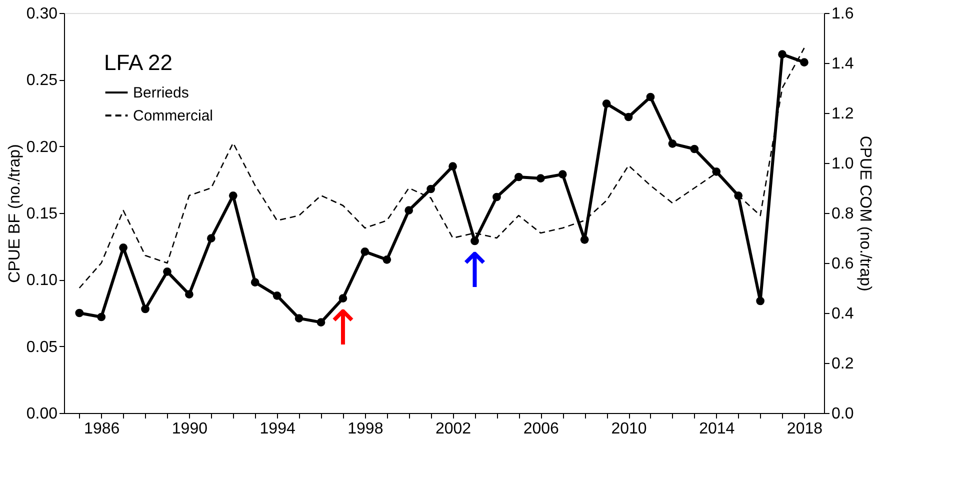 Image resolution: width=969 pixels, height=483 pixels. I want to click on y2-tick-label: 0.8, so click(843, 214).